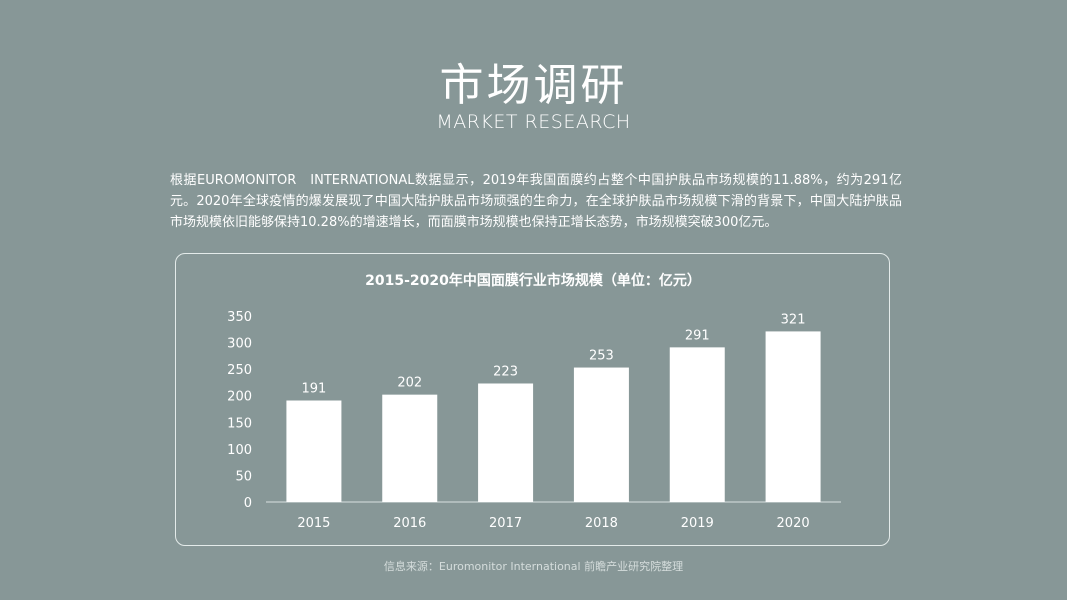  What do you see at coordinates (533, 85) in the screenshot?
I see `page-title: 市场调研` at bounding box center [533, 85].